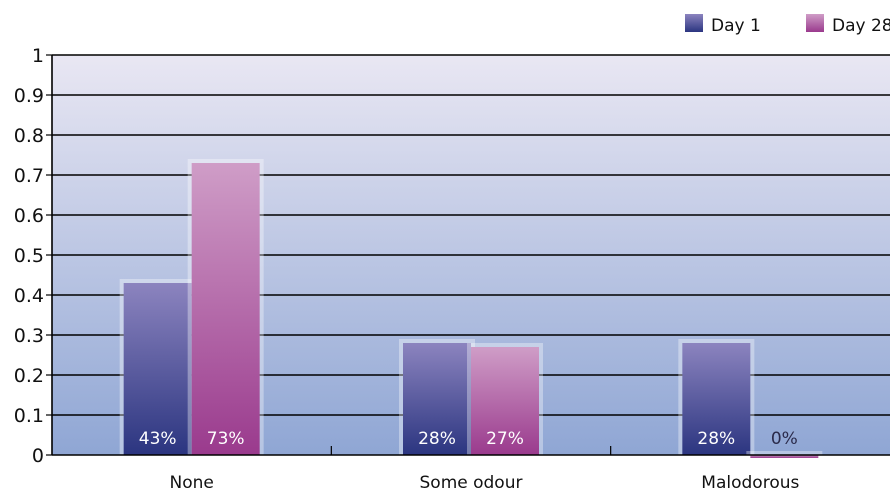 This screenshot has width=890, height=497. What do you see at coordinates (225, 309) in the screenshot?
I see `bar-day-28-none` at bounding box center [225, 309].